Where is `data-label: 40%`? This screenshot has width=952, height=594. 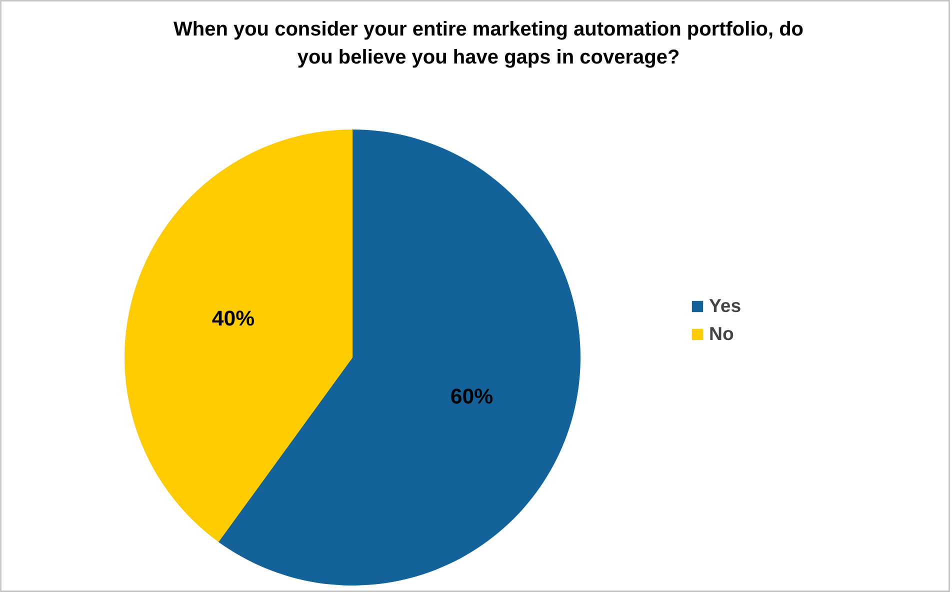
data-label: 40% is located at coordinates (233, 318).